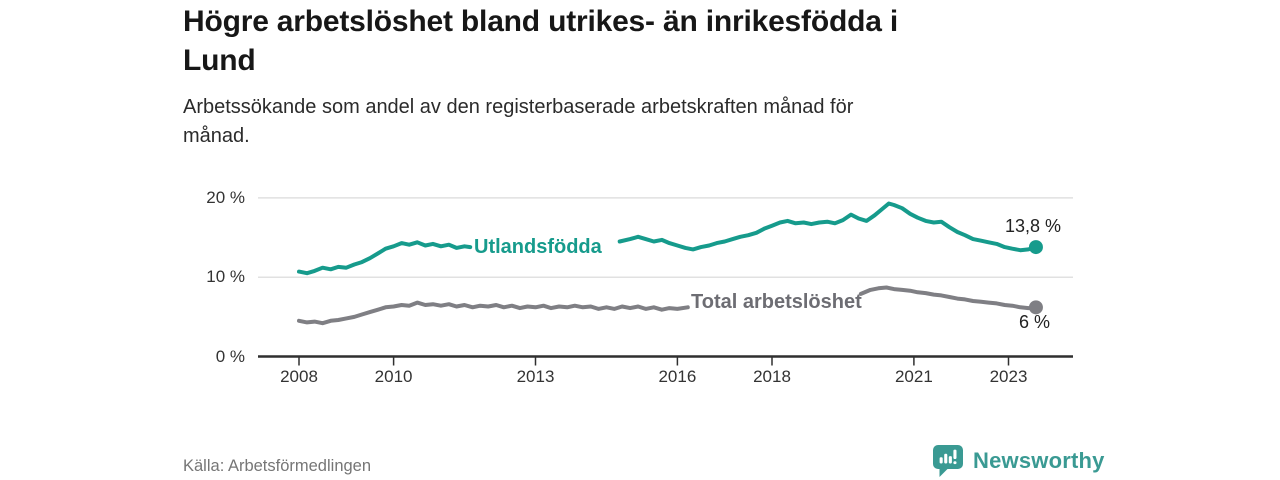 This screenshot has width=1280, height=480. Describe the element at coordinates (277, 466) in the screenshot. I see `source-caption: Källa: Arbetsförmedlingen` at that location.